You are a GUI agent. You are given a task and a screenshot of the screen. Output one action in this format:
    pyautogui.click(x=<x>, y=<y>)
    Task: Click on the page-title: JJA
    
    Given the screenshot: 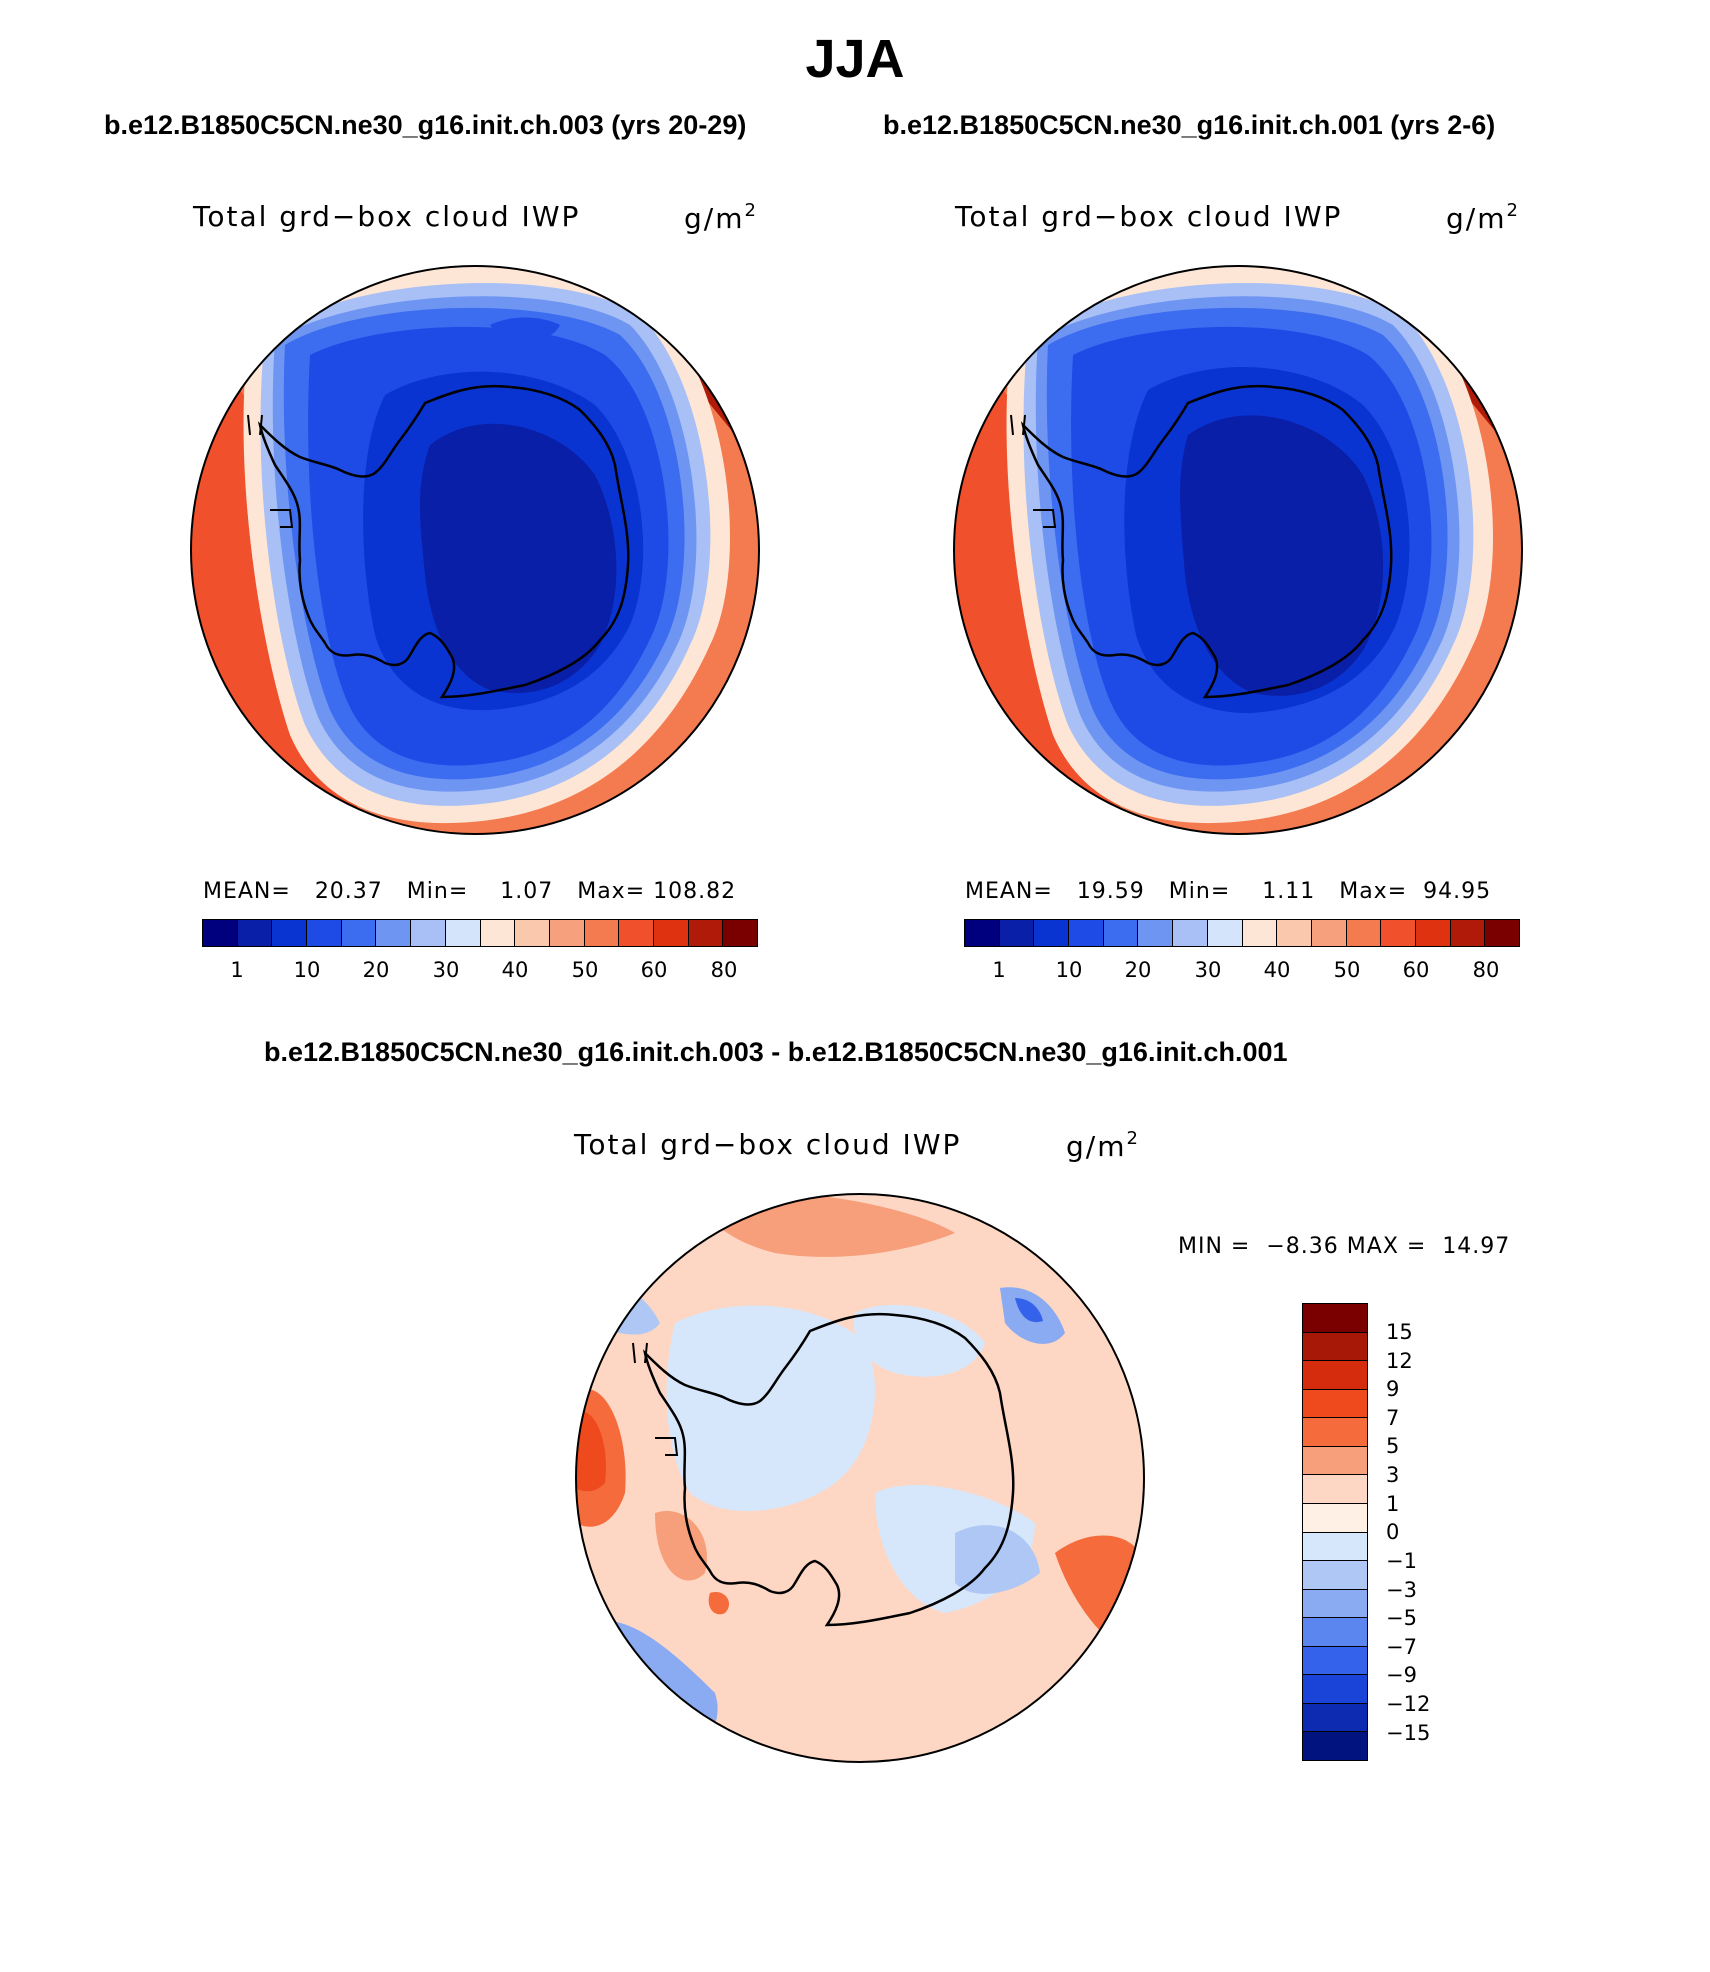 What is the action you would take?
    pyautogui.click(x=855, y=59)
    